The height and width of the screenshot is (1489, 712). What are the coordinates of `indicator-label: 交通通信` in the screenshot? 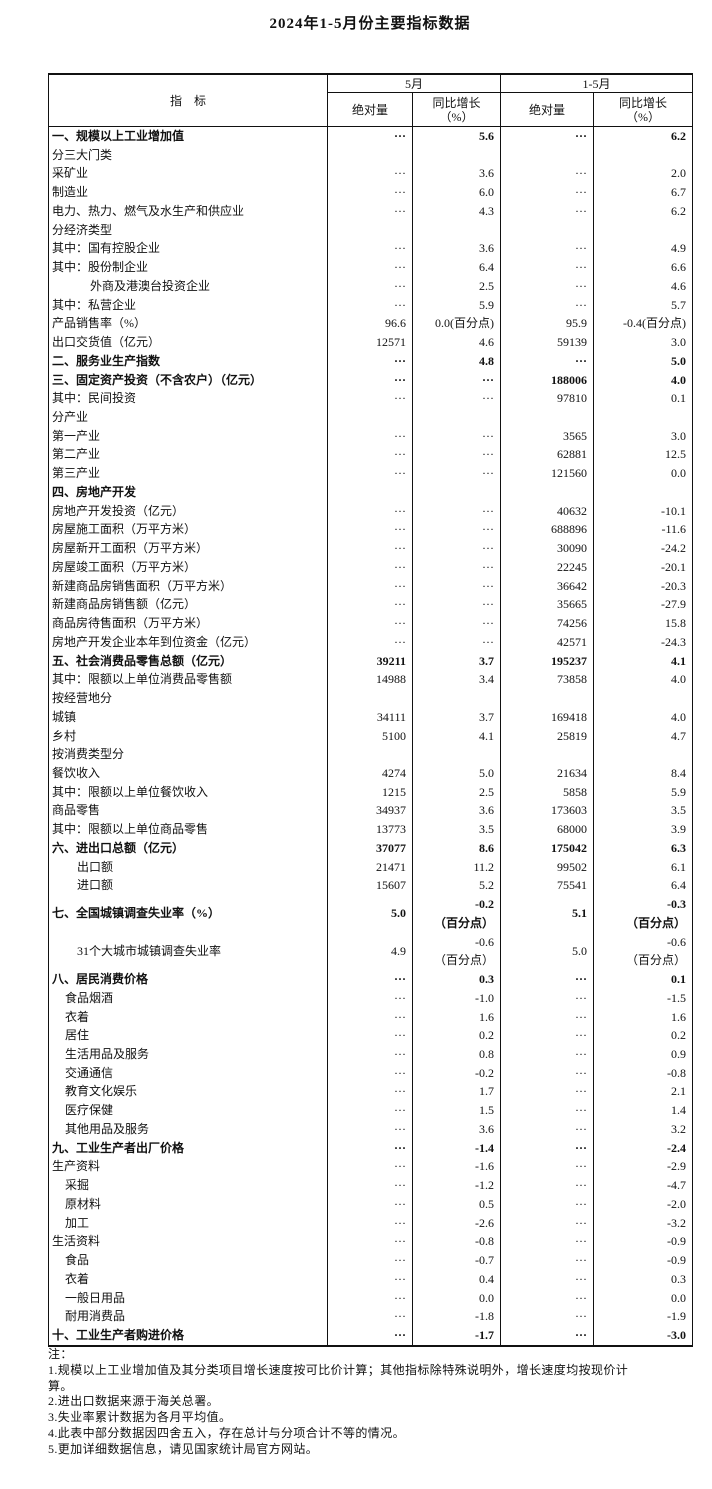 It's located at (89, 1072).